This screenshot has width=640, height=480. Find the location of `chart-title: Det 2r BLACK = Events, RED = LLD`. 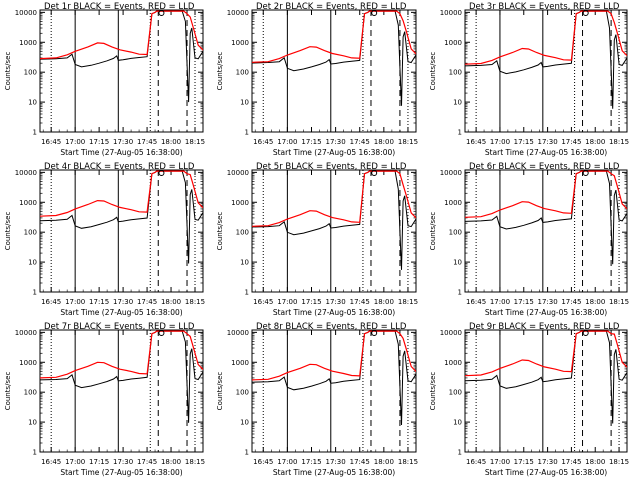

chart-title: Det 2r BLACK = Events, RED = LLD is located at coordinates (331, 7).